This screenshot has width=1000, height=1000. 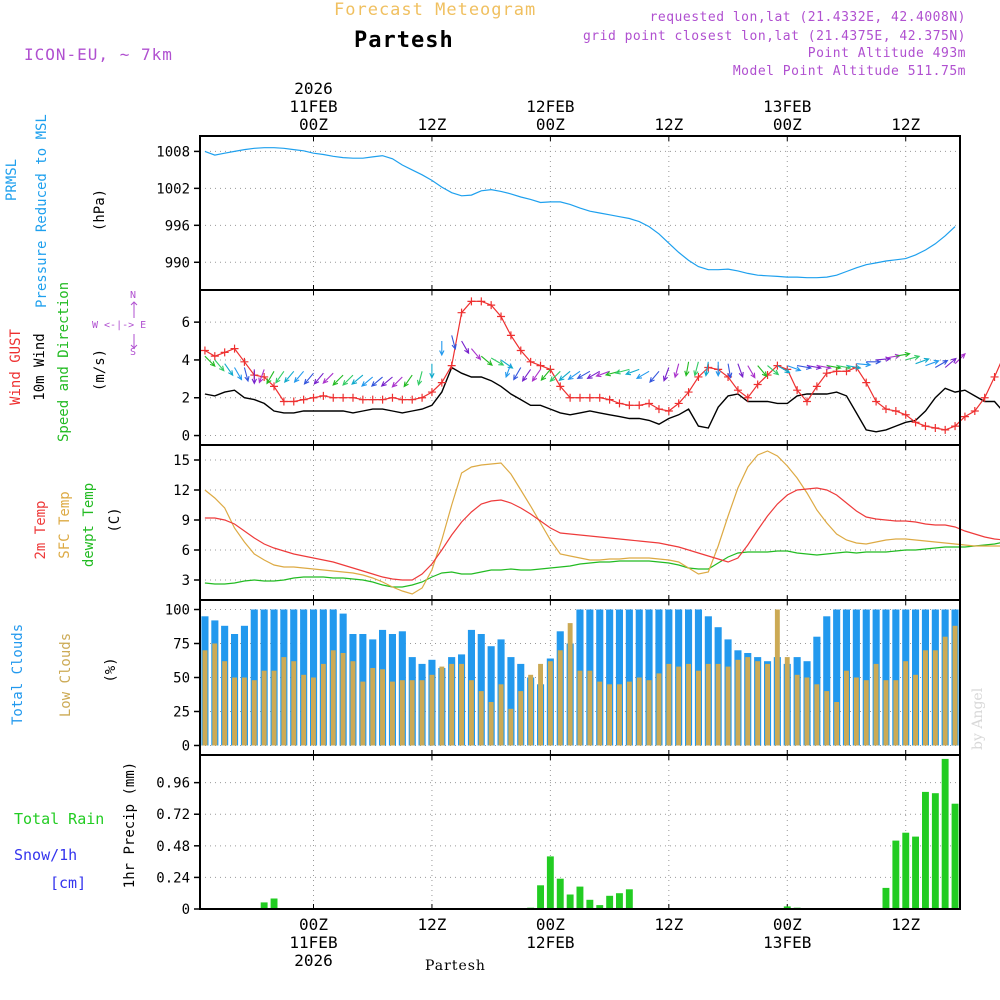 What do you see at coordinates (133, 352) in the screenshot?
I see `compass-s: S` at bounding box center [133, 352].